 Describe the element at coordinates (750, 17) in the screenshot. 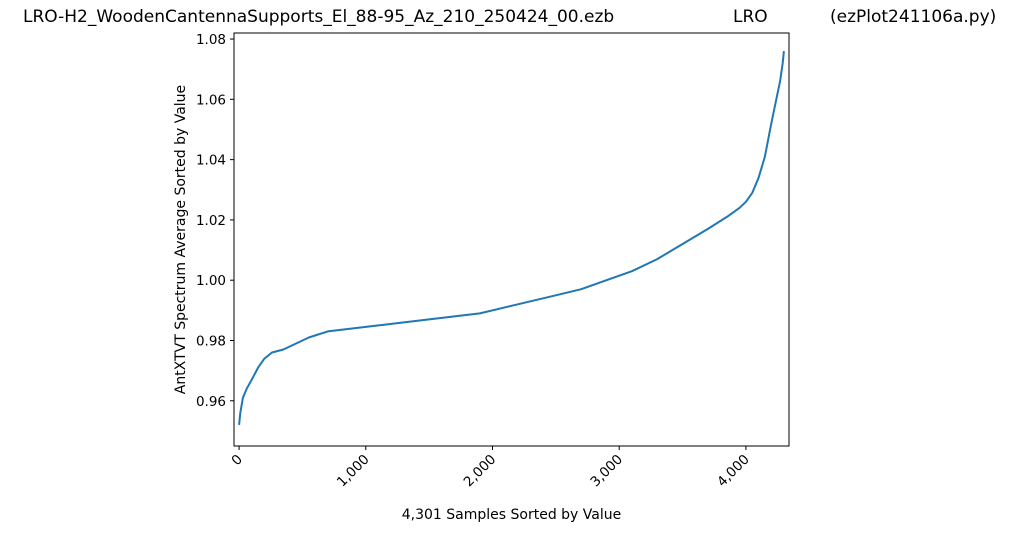

I see `station-title: LRO` at that location.